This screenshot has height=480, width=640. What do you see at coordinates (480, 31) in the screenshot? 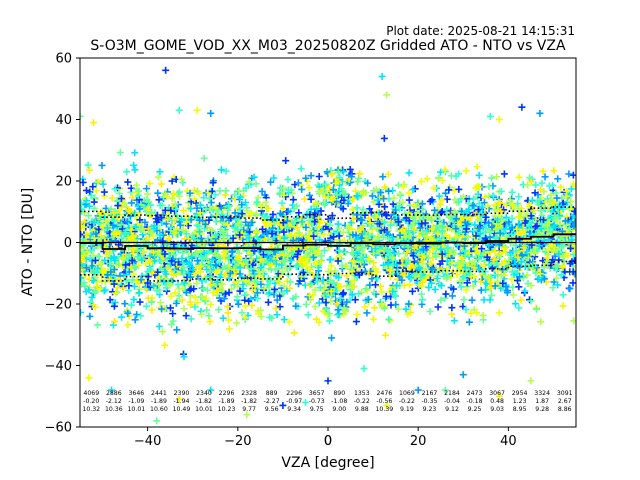
I see `plot-date: Plot date: 2025-08-21 14:15:31` at bounding box center [480, 31].